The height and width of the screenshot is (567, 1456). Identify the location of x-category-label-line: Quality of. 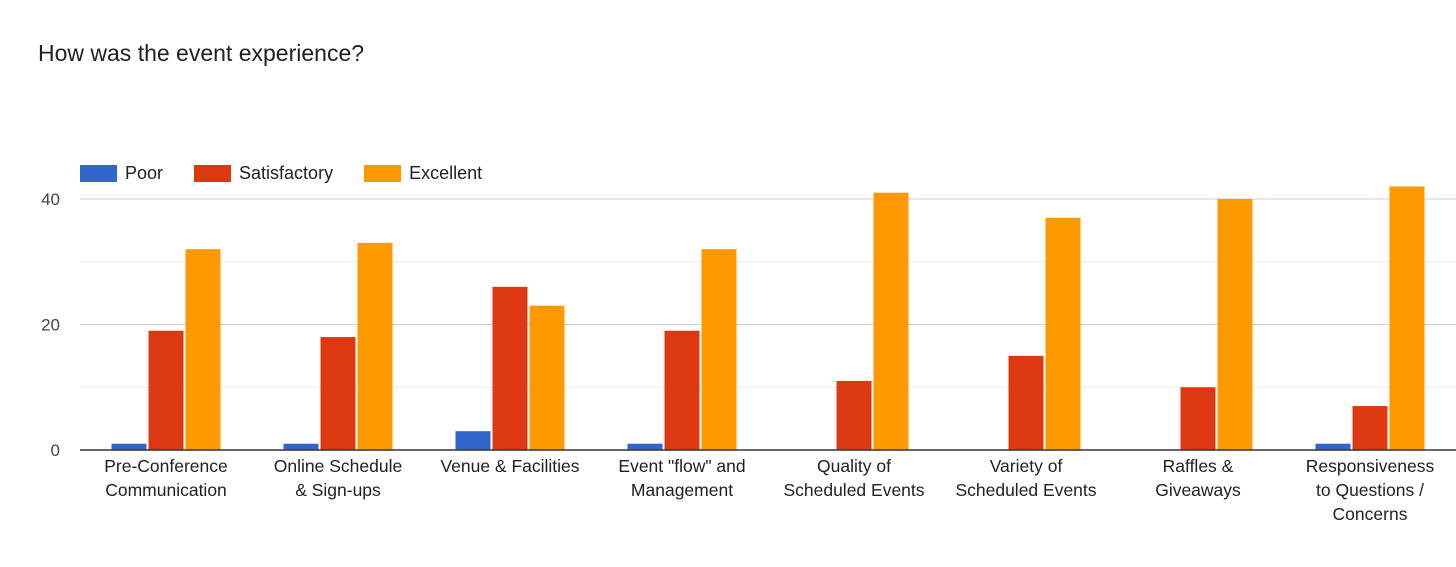
(854, 466).